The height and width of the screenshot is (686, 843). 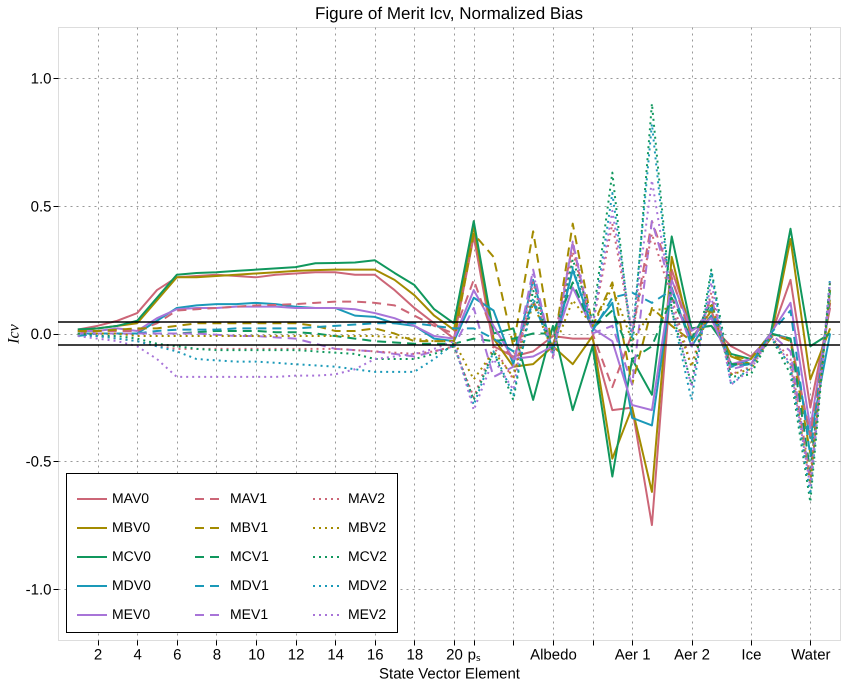 I want to click on x-tick-label: pₛ, so click(x=474, y=655).